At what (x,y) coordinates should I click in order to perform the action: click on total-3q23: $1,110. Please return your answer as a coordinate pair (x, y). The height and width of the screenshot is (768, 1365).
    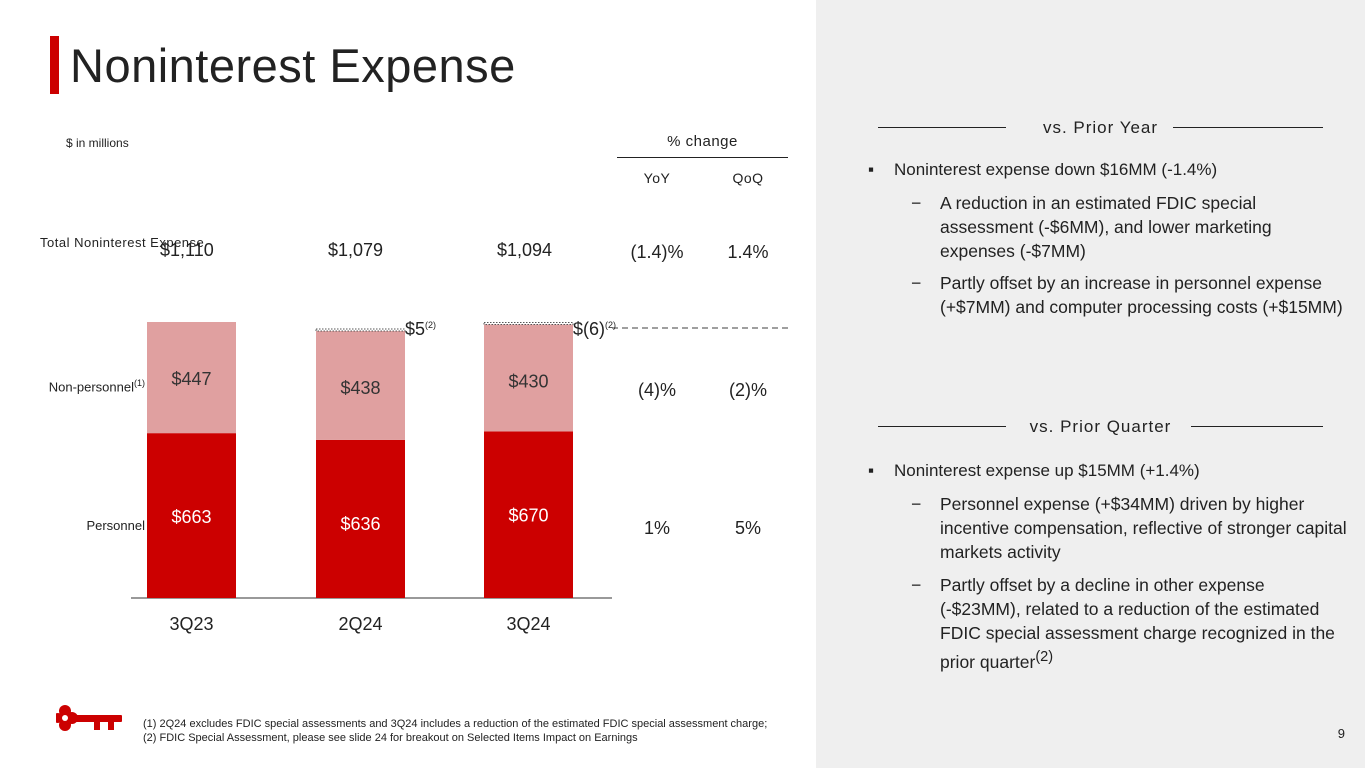
    Looking at the image, I should click on (187, 250).